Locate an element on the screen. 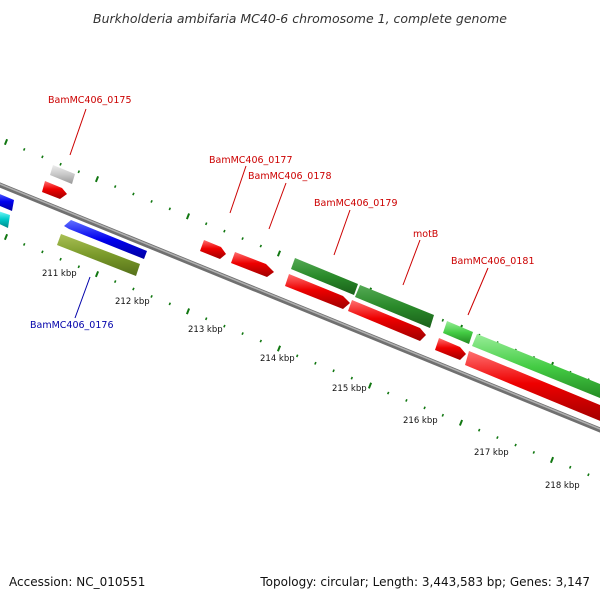 Image resolution: width=600 pixels, height=600 pixels. gene-0181-b is located at coordinates (536, 366).